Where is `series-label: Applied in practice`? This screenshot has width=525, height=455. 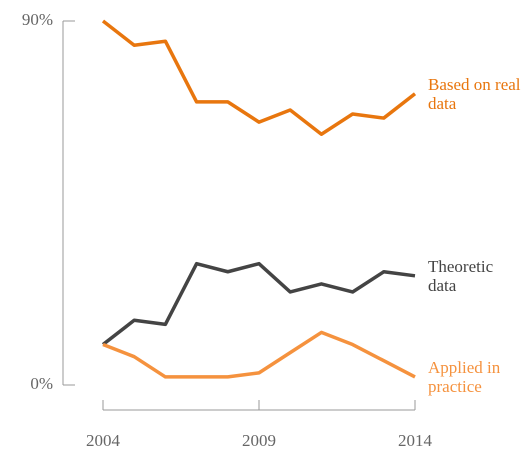 series-label: Applied in practice is located at coordinates (464, 376).